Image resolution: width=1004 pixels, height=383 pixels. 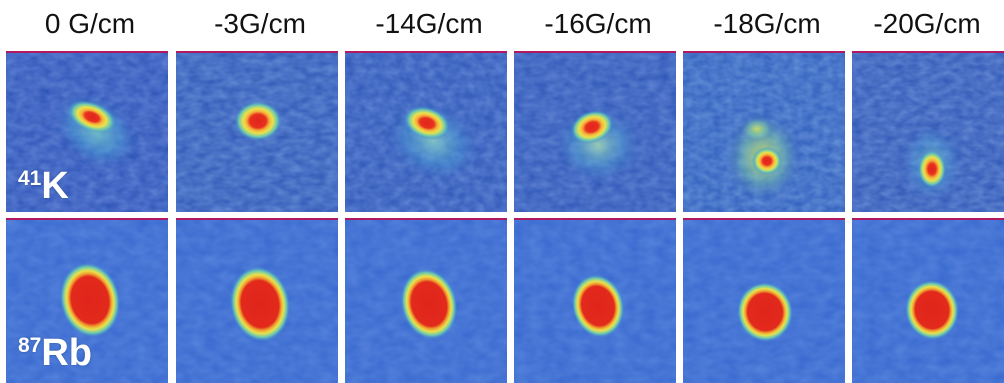 What do you see at coordinates (87, 131) in the screenshot?
I see `k41-image-0g: 41K` at bounding box center [87, 131].